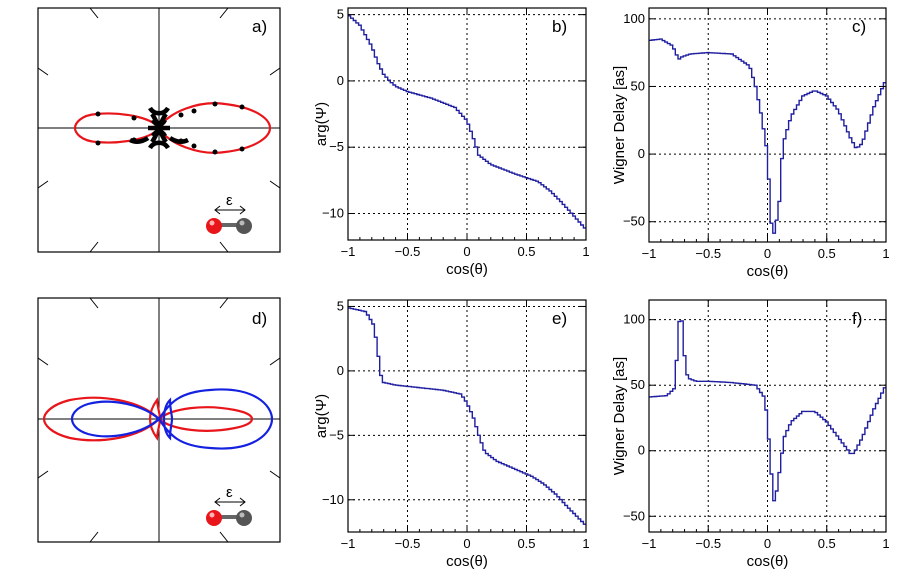 The width and height of the screenshot is (899, 582). Describe the element at coordinates (559, 26) in the screenshot. I see `panel-b-label: b)` at that location.